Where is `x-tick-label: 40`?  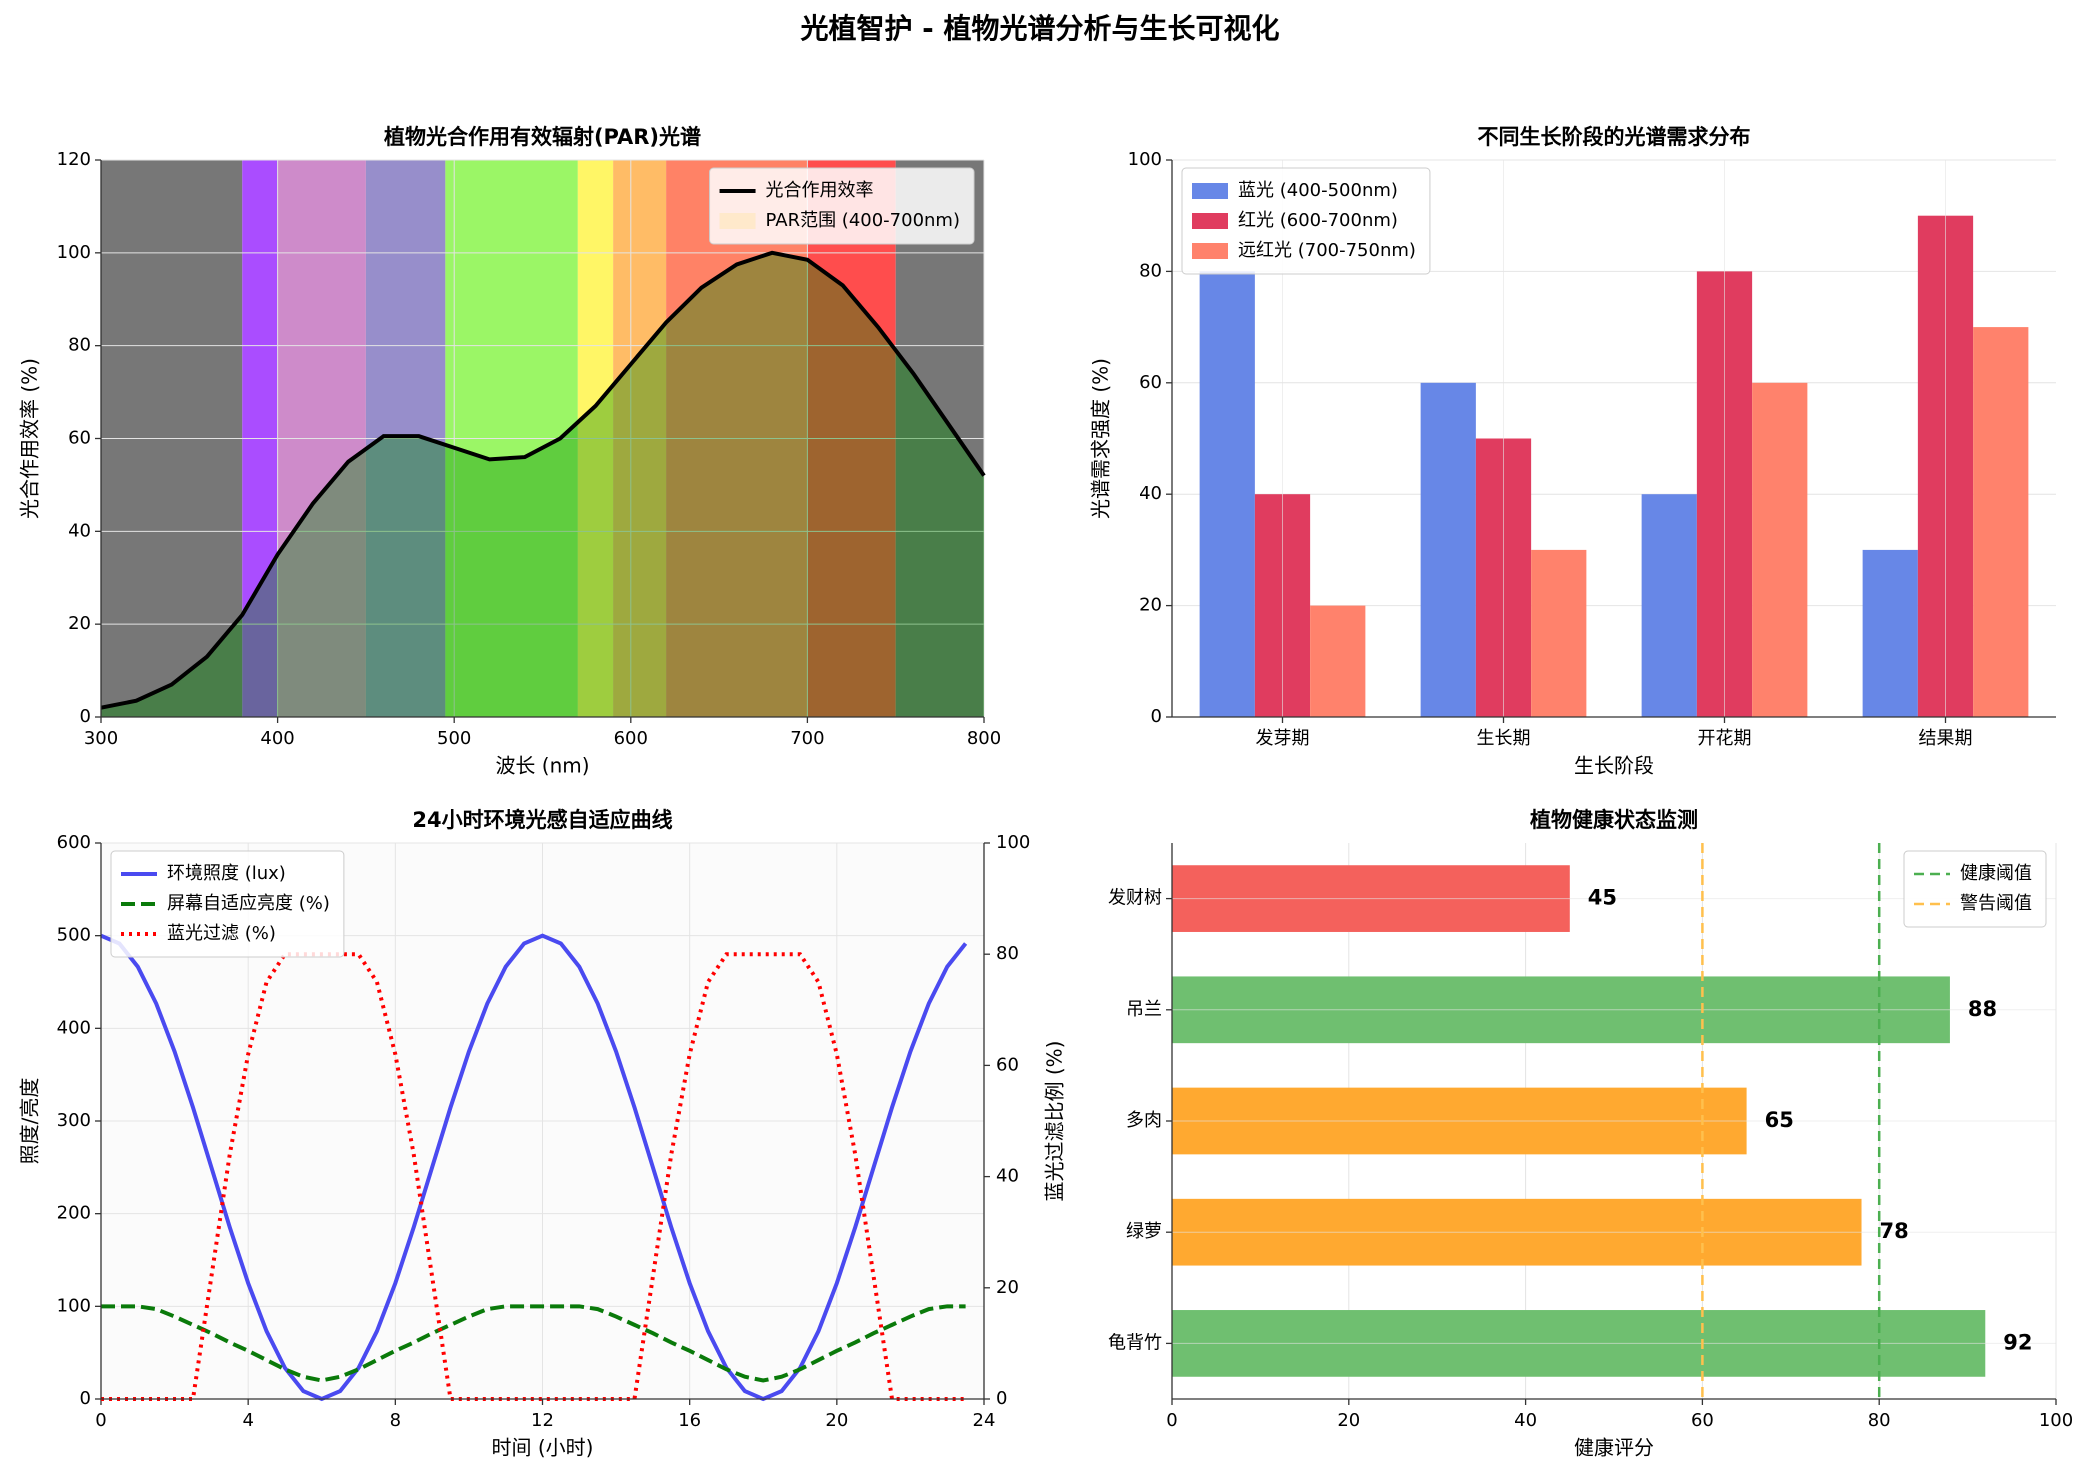 x-tick-label: 40 is located at coordinates (1525, 1420).